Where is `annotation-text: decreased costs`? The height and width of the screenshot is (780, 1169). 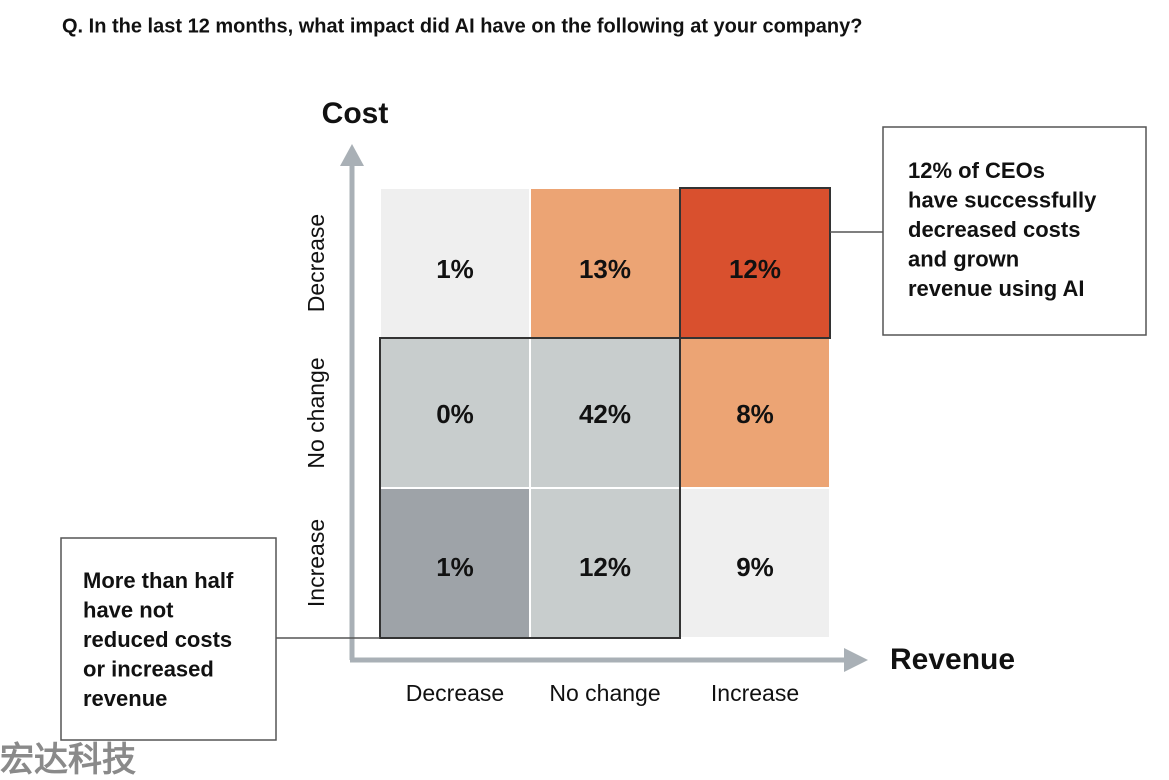
annotation-text: decreased costs is located at coordinates (994, 229).